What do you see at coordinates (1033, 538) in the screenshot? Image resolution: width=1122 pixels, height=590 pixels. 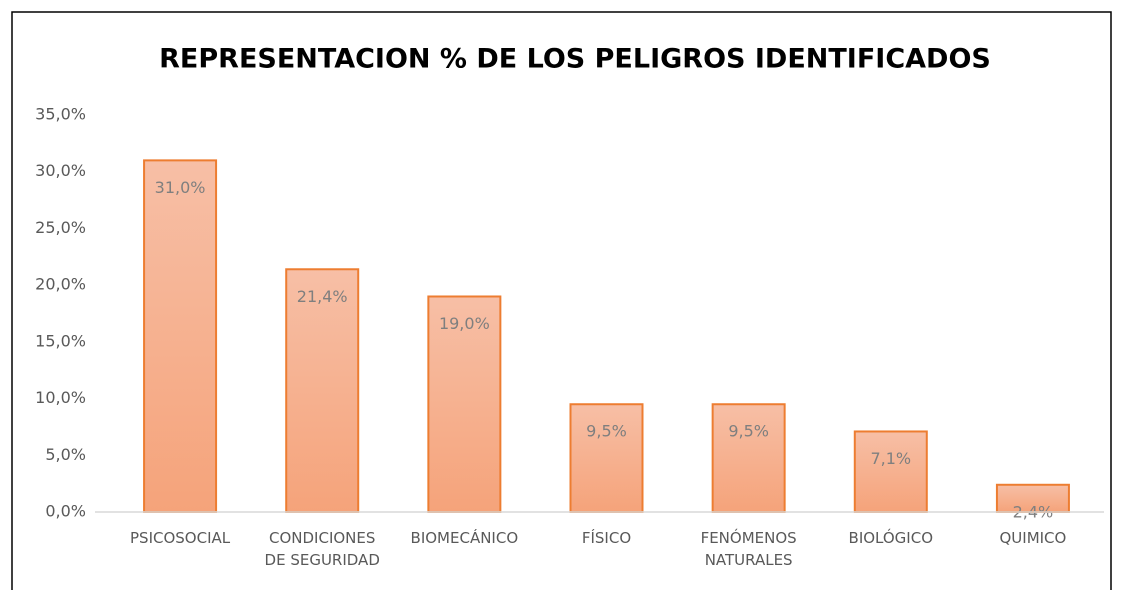 I see `x-tick-label: QUIMICO` at bounding box center [1033, 538].